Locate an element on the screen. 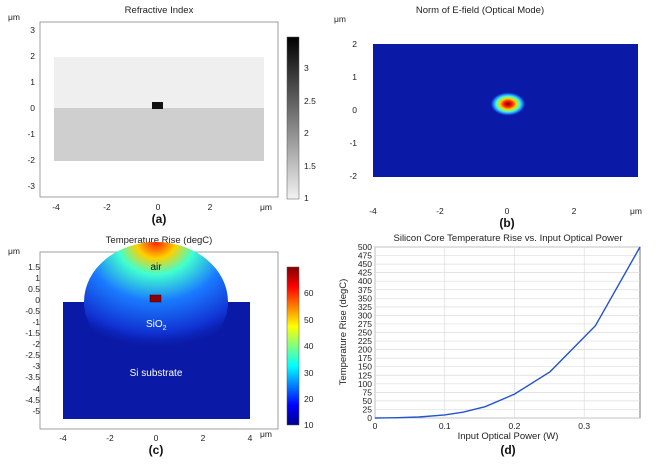 This screenshot has height=464, width=656. sio2-label: SiO2 is located at coordinates (156, 325).